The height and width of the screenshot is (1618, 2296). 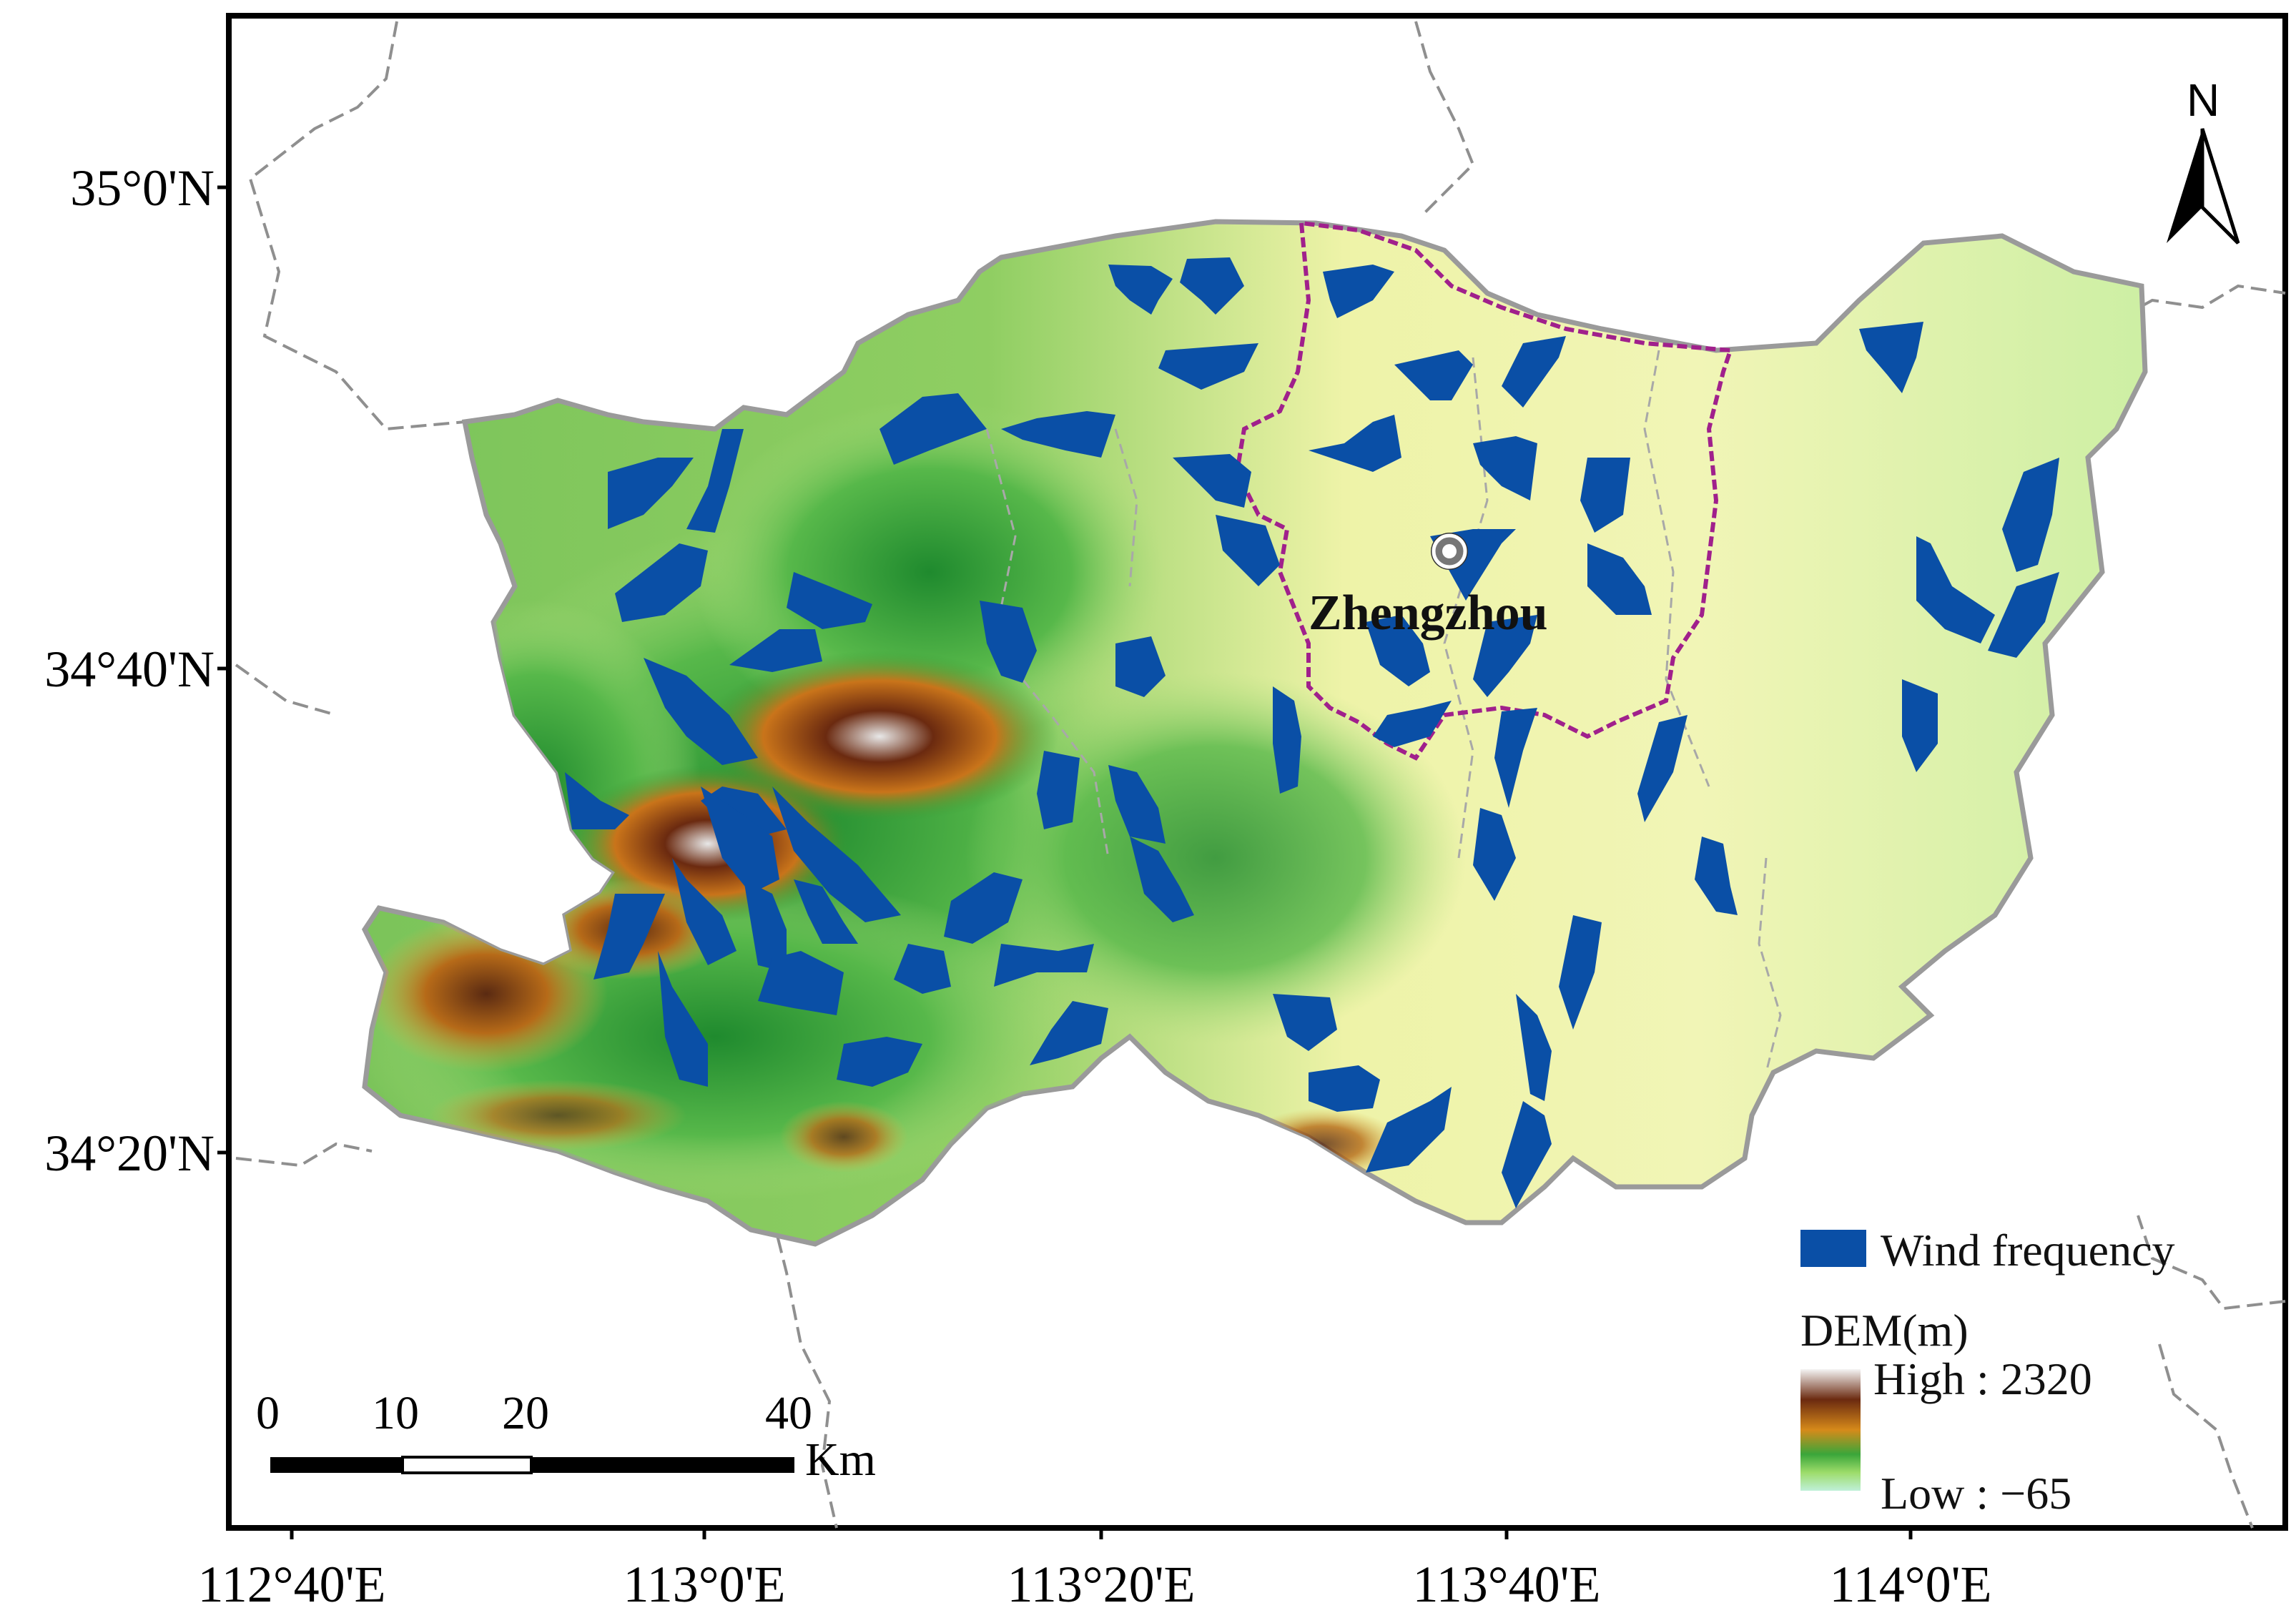 What do you see at coordinates (1885, 1330) in the screenshot?
I see `dem-legend-title: DEM(m)` at bounding box center [1885, 1330].